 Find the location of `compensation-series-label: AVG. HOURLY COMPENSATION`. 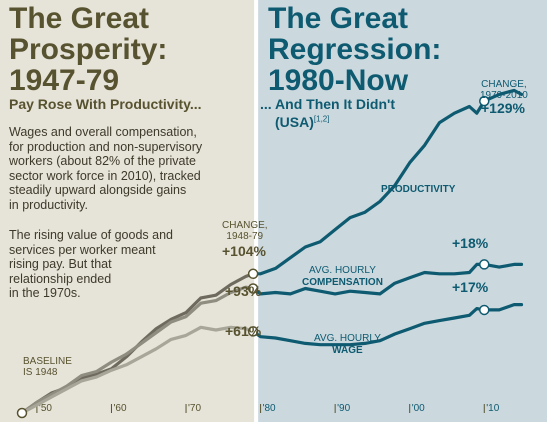

compensation-series-label: AVG. HOURLY COMPENSATION is located at coordinates (342, 277).